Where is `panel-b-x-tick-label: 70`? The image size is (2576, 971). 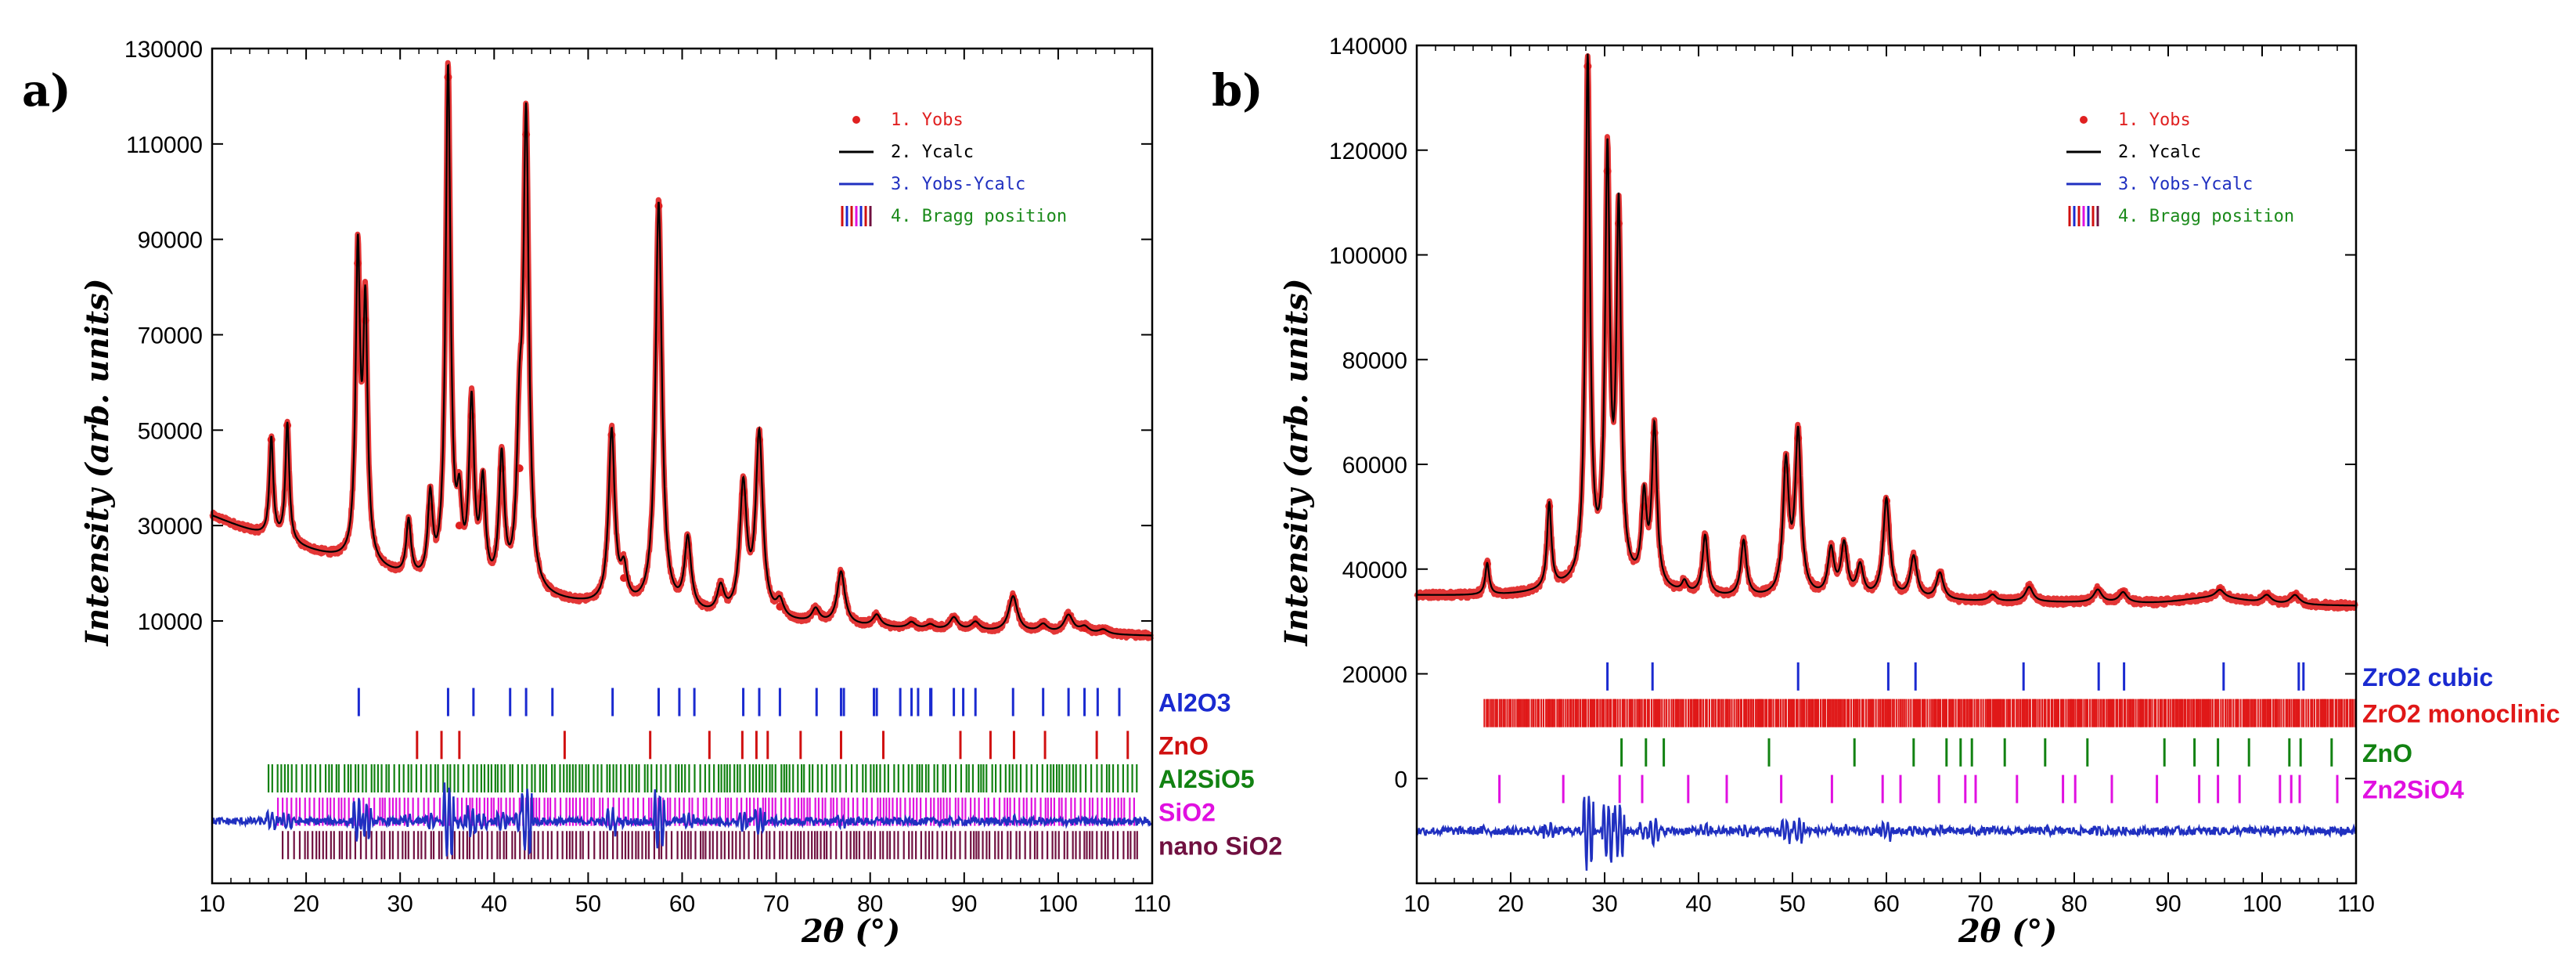
panel-b-x-tick-label: 70 is located at coordinates (1980, 904).